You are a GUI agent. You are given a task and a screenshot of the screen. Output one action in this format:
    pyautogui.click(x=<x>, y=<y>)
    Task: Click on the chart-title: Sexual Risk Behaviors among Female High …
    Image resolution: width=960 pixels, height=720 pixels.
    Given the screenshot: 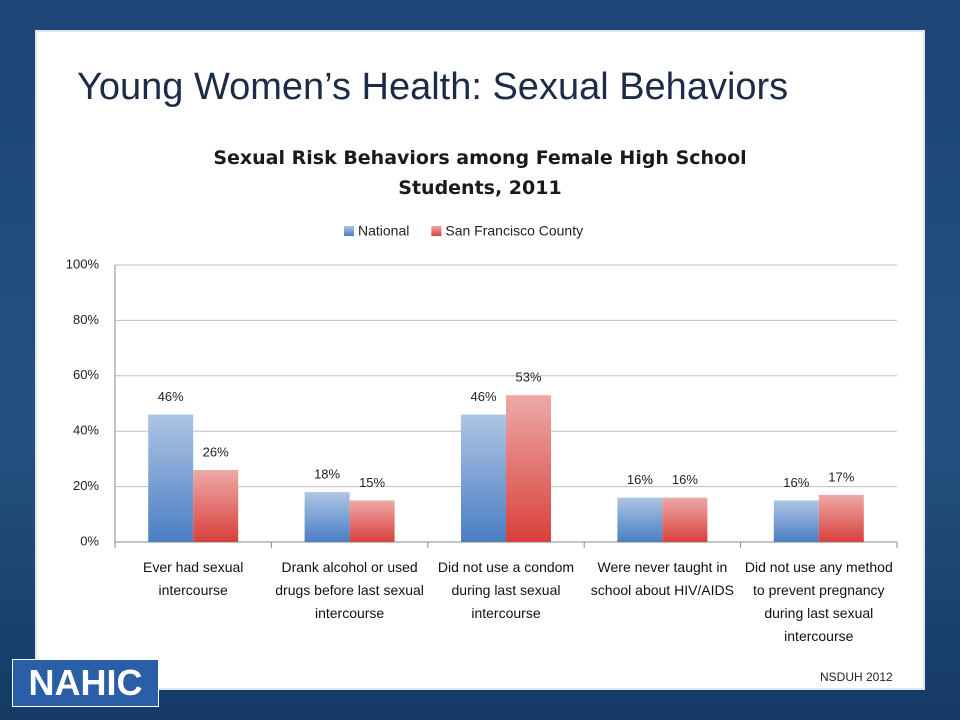 What is the action you would take?
    pyautogui.click(x=480, y=173)
    